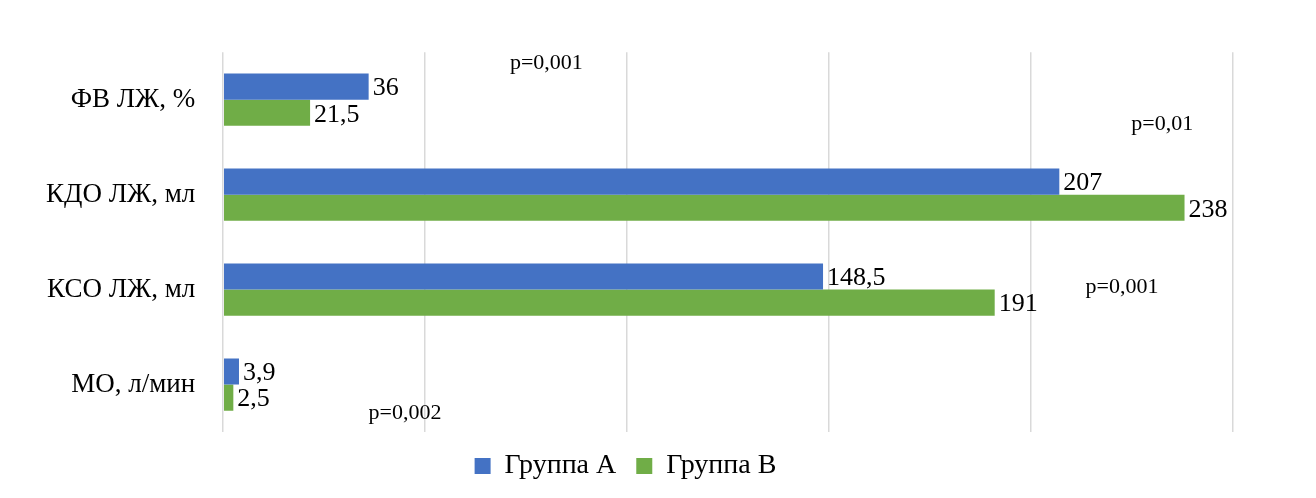  What do you see at coordinates (856, 277) in the screenshot?
I see `data-label: 148,5` at bounding box center [856, 277].